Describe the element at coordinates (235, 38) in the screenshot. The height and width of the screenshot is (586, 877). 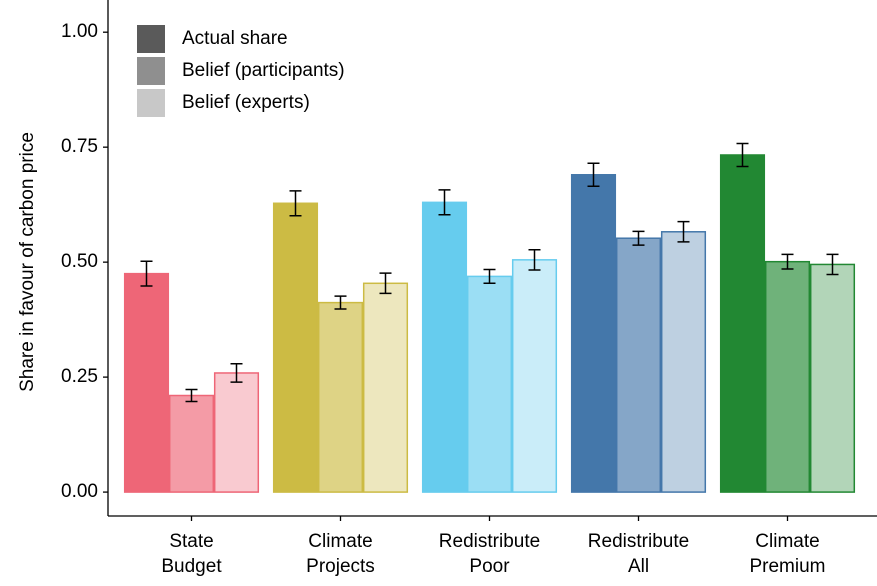
I see `legend-label: Actual share` at that location.